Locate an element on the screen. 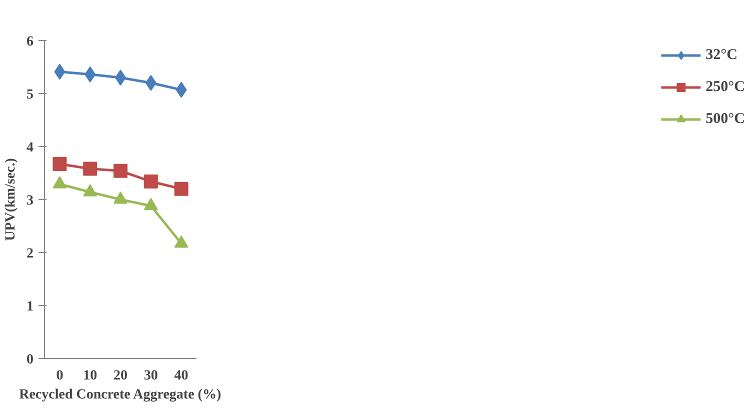 The width and height of the screenshot is (756, 410). x-tick-label: 30 is located at coordinates (151, 376).